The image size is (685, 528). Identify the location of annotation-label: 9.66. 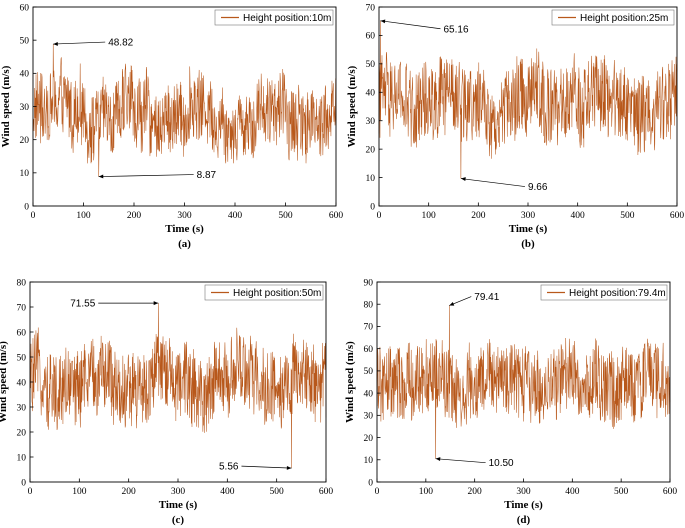
(538, 187).